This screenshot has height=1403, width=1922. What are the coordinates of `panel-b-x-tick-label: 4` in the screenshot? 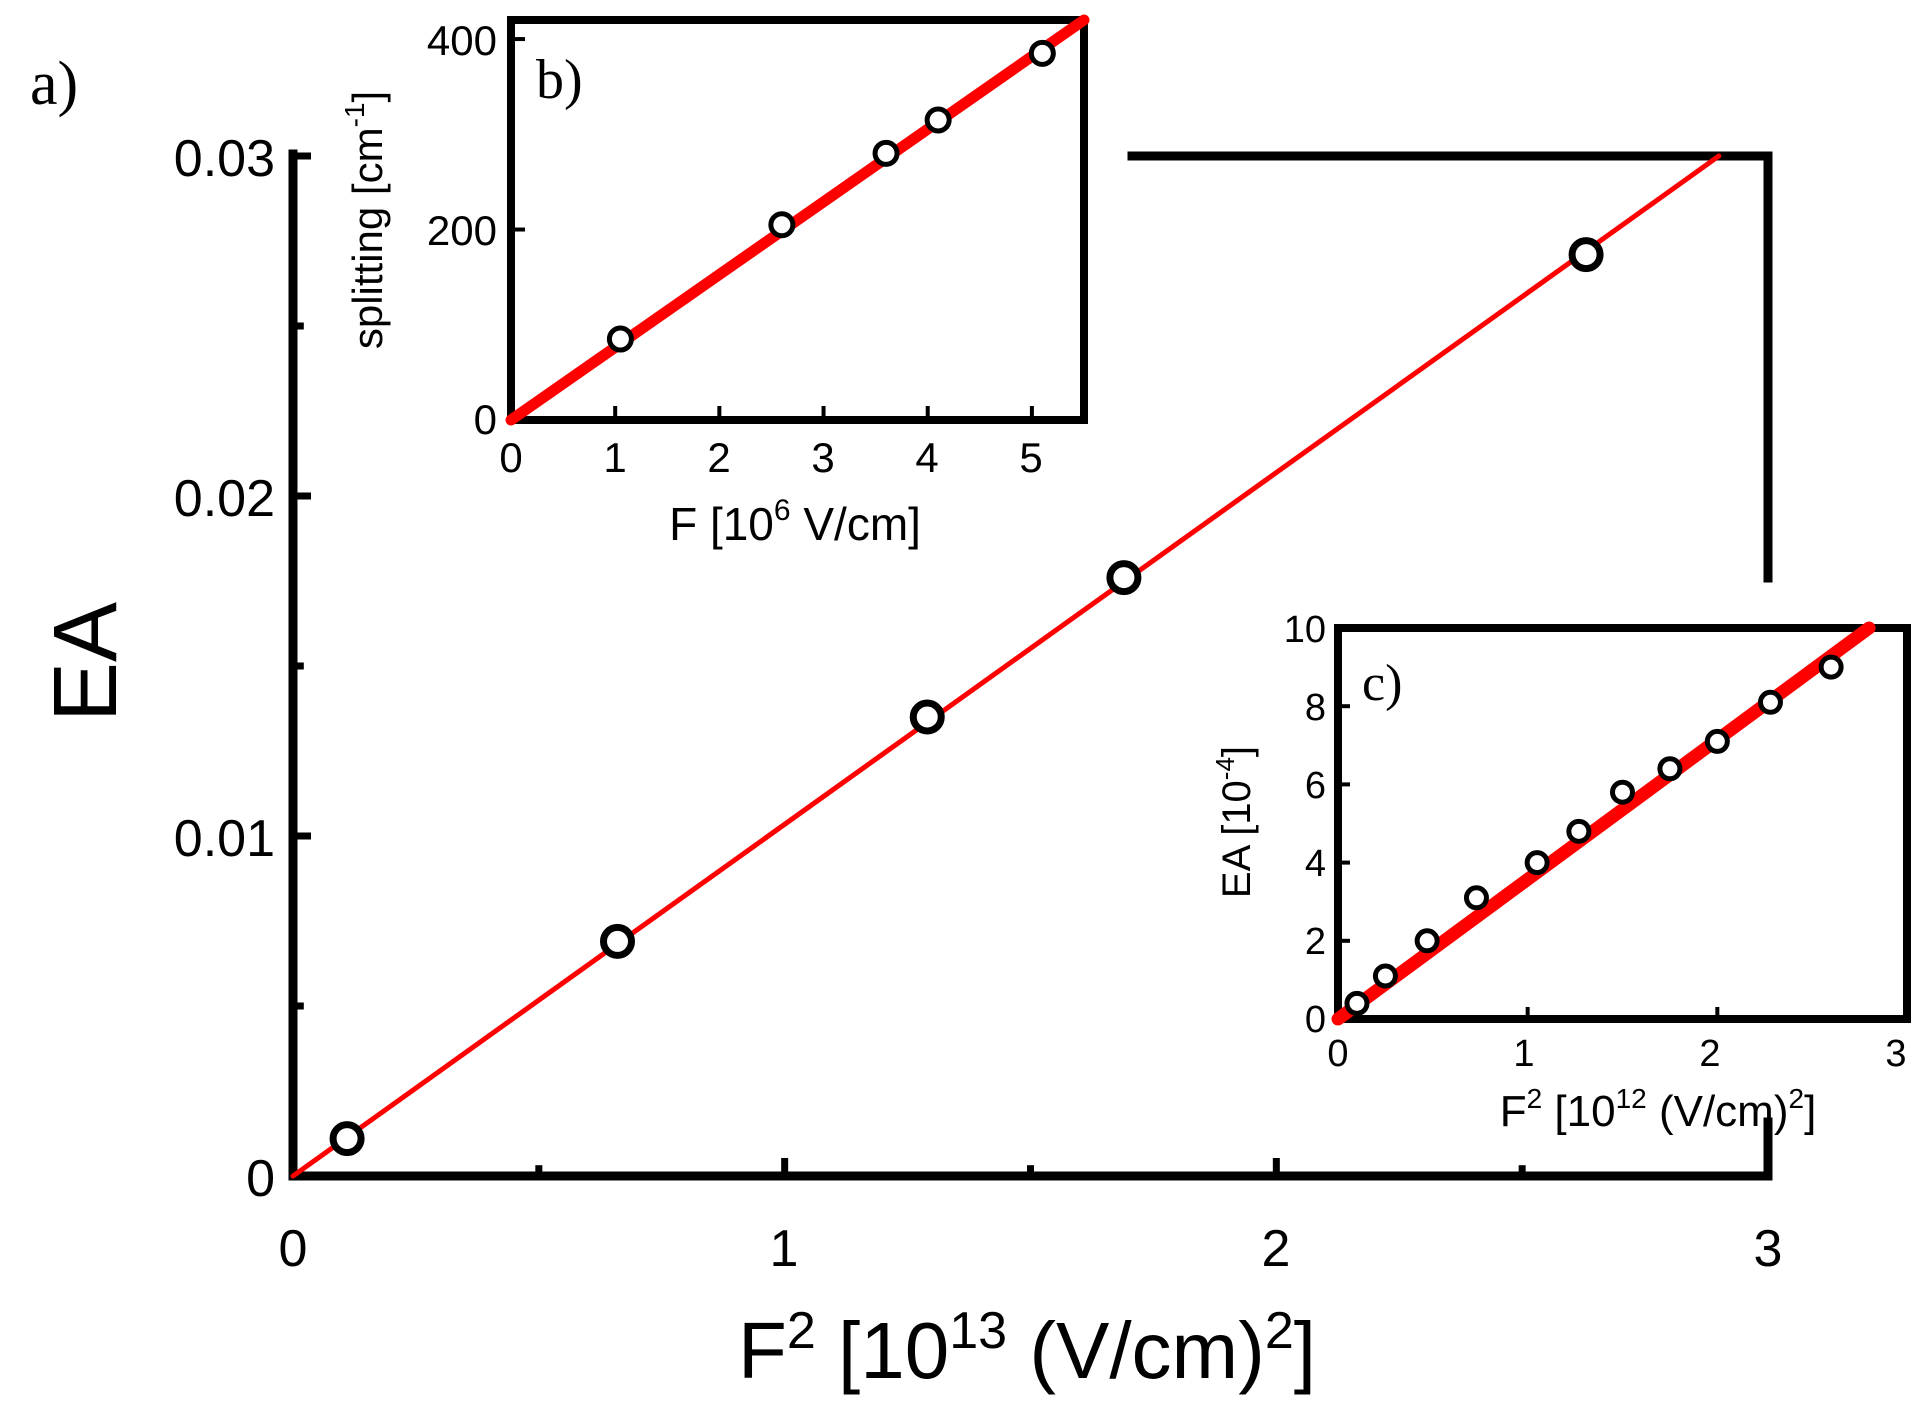 It's located at (926, 457).